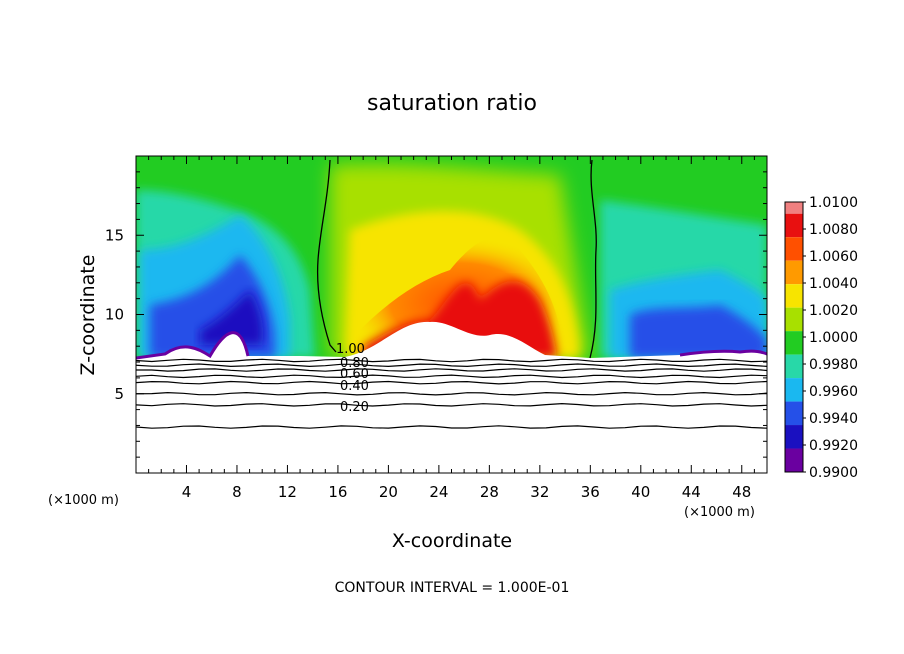 Image resolution: width=904 pixels, height=654 pixels. I want to click on z-tick-label: 15, so click(114, 235).